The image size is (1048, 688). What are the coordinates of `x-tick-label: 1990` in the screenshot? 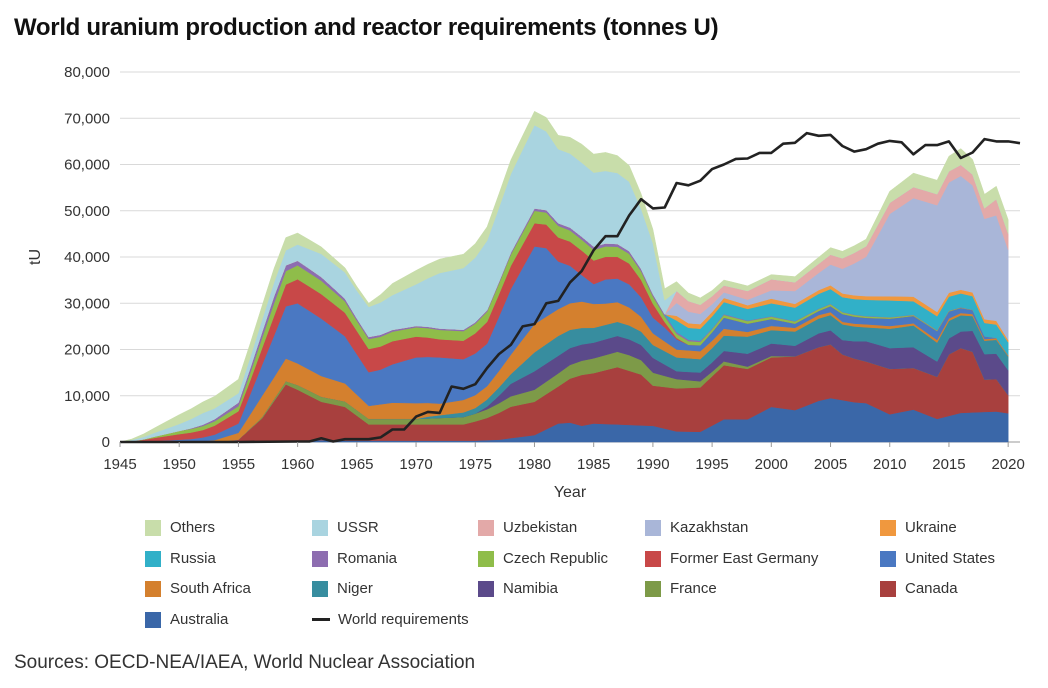 It's located at (652, 464).